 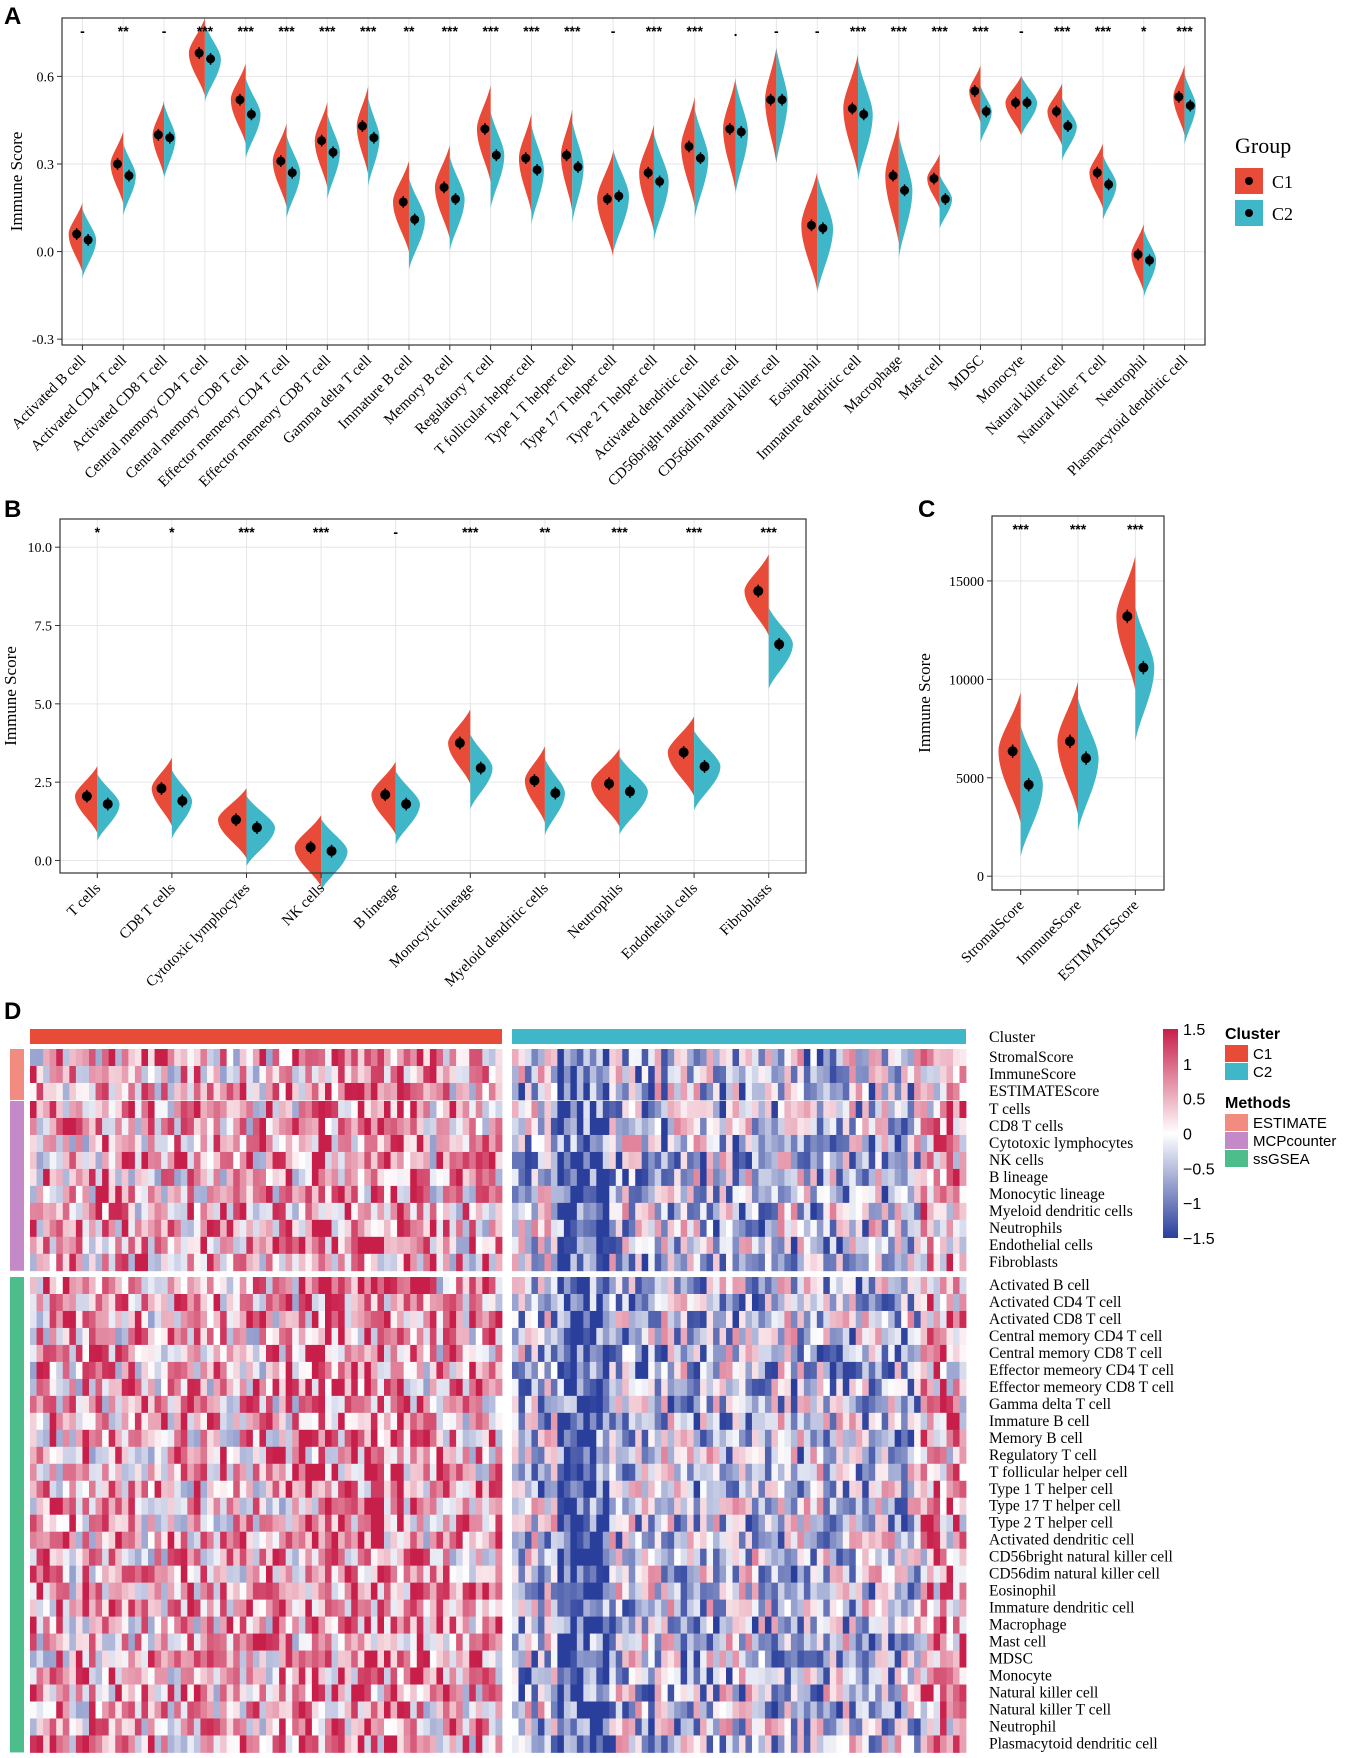 What do you see at coordinates (921, 378) in the screenshot?
I see `x-tick-label: Mast cell` at bounding box center [921, 378].